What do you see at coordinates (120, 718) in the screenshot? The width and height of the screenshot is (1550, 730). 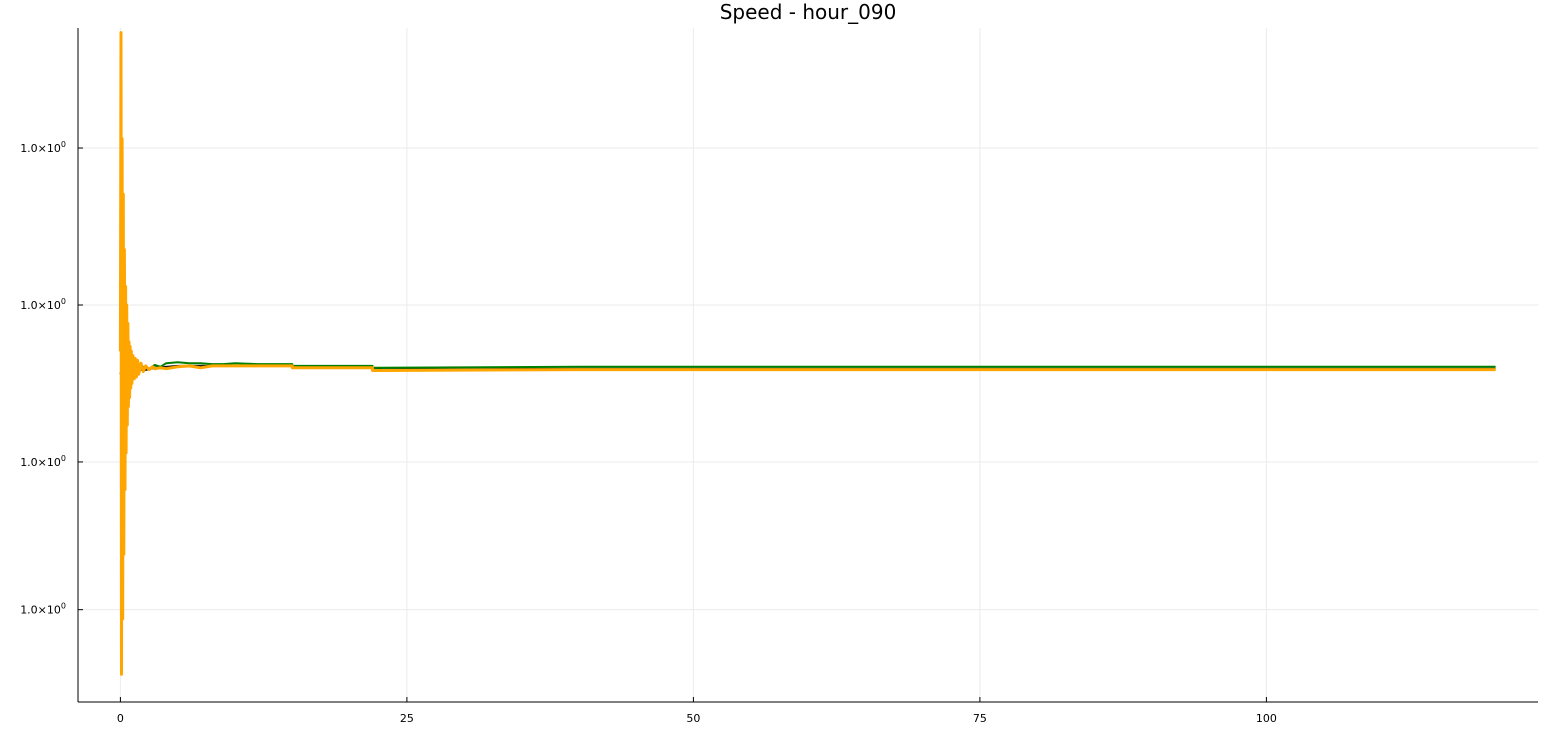 I see `x-tick-label: 0` at bounding box center [120, 718].